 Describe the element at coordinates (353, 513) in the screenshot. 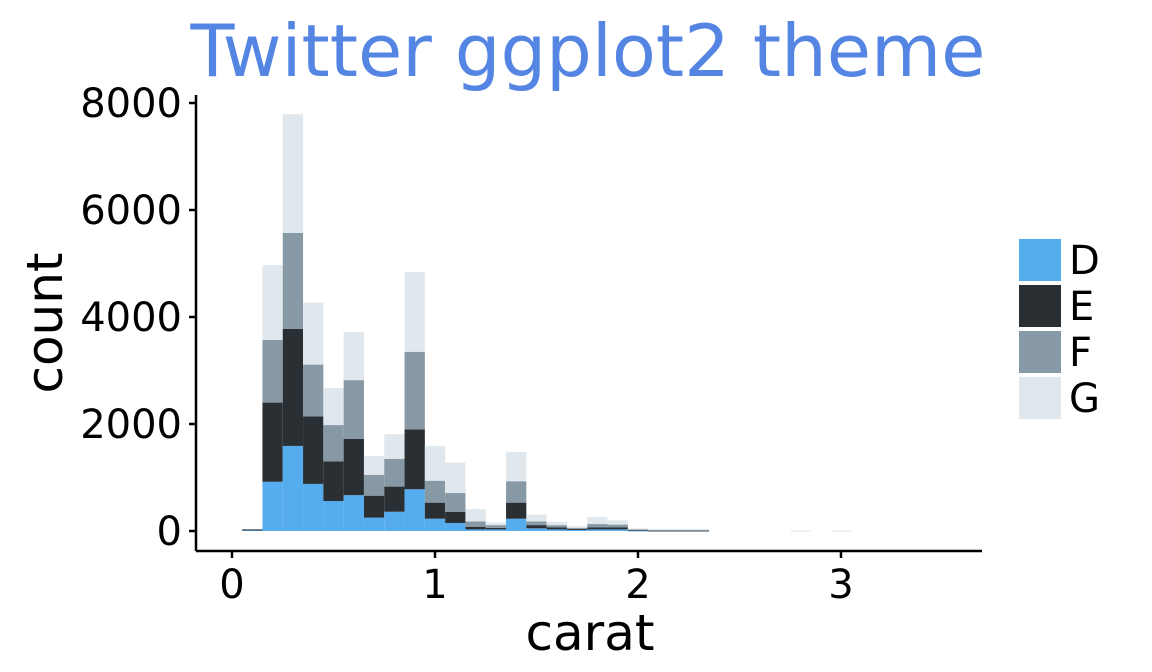

I see `bar-D-0.6` at that location.